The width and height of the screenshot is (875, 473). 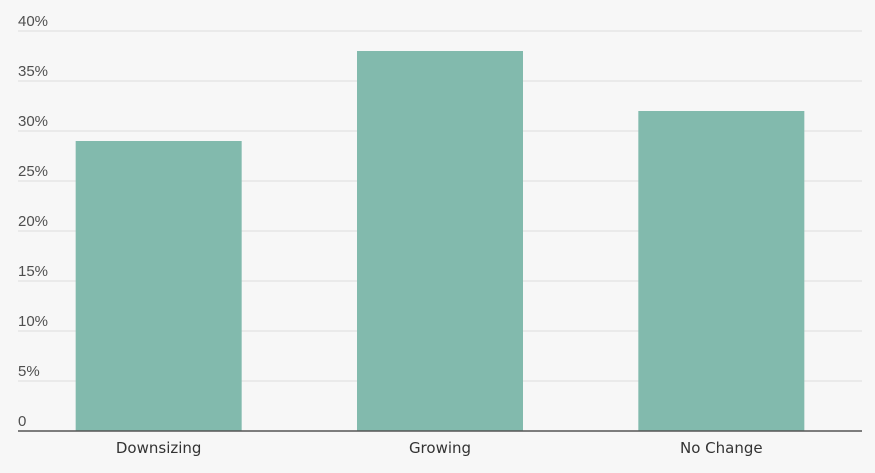 I want to click on x-axis-tick-labels: Downsizing Growing No Change, so click(x=439, y=448).